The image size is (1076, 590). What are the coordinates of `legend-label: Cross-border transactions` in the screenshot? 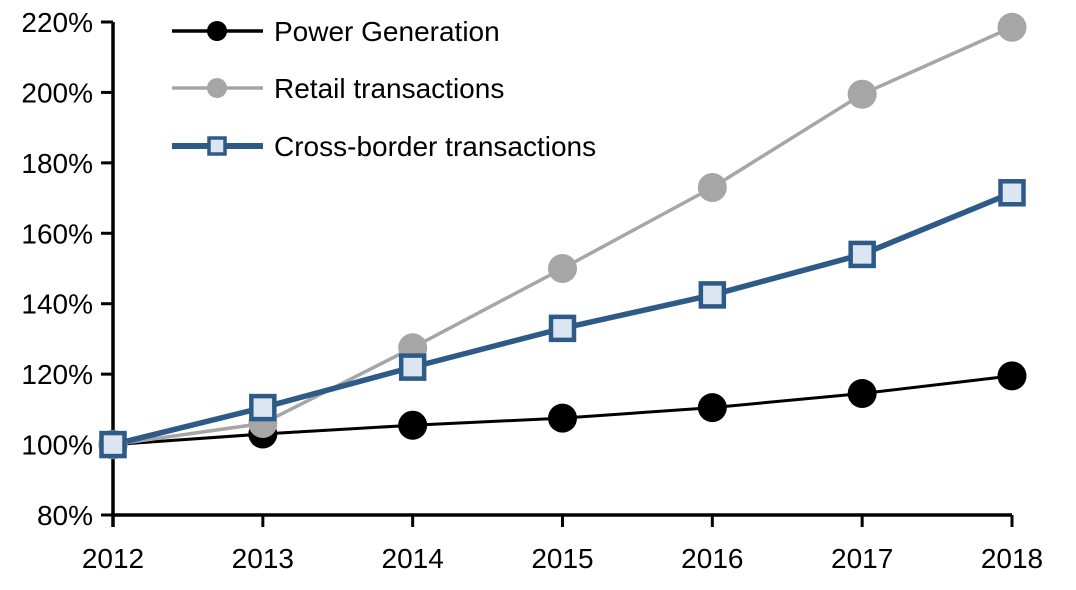 It's located at (435, 146).